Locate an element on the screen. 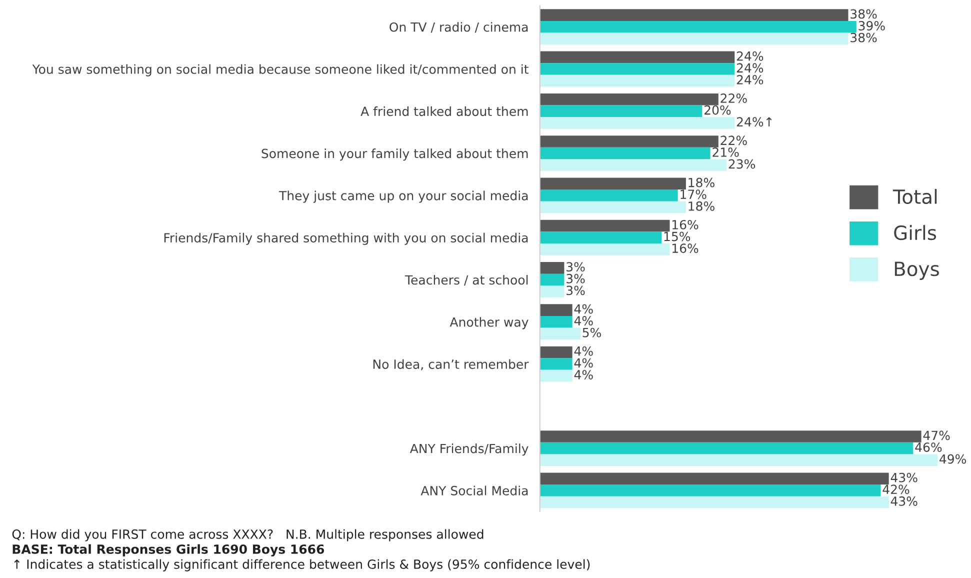 The image size is (971, 578). y-tick-label: On TV / radio / cinema is located at coordinates (459, 27).